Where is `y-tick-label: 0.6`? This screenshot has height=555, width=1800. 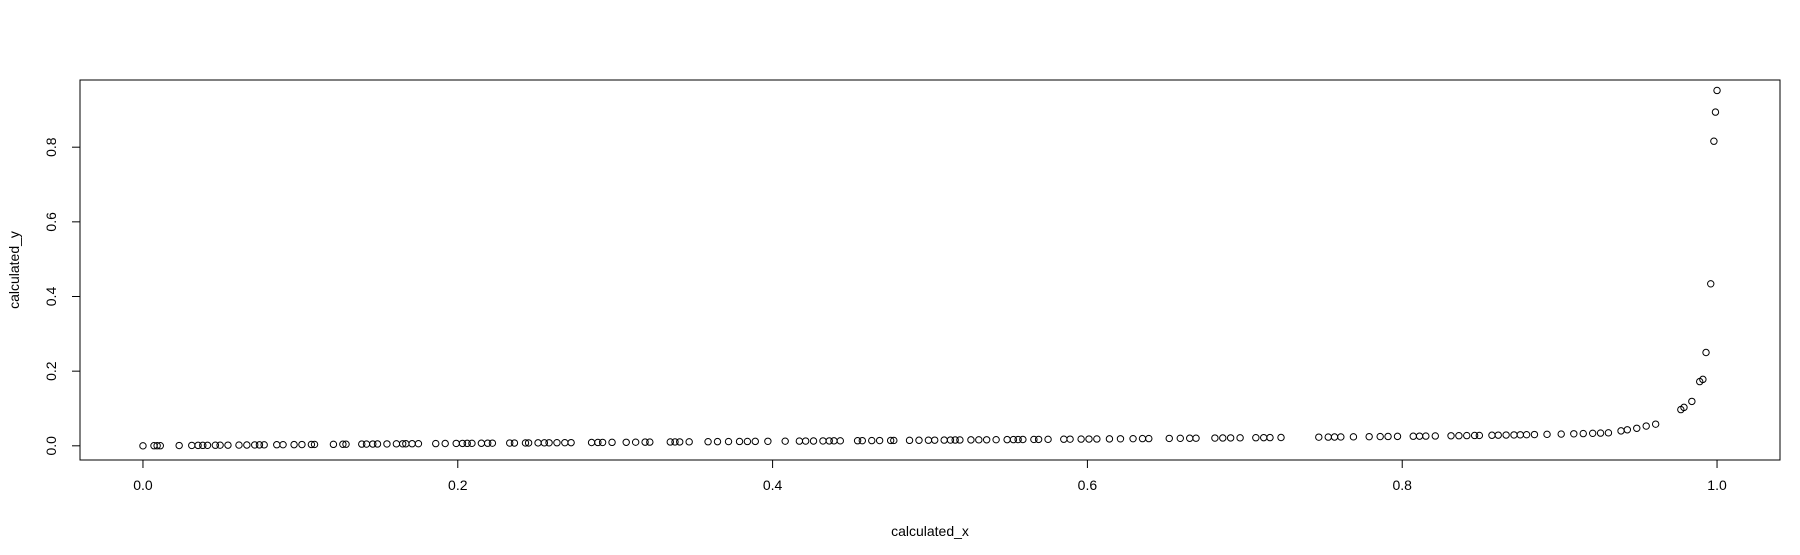
y-tick-label: 0.6 is located at coordinates (51, 222).